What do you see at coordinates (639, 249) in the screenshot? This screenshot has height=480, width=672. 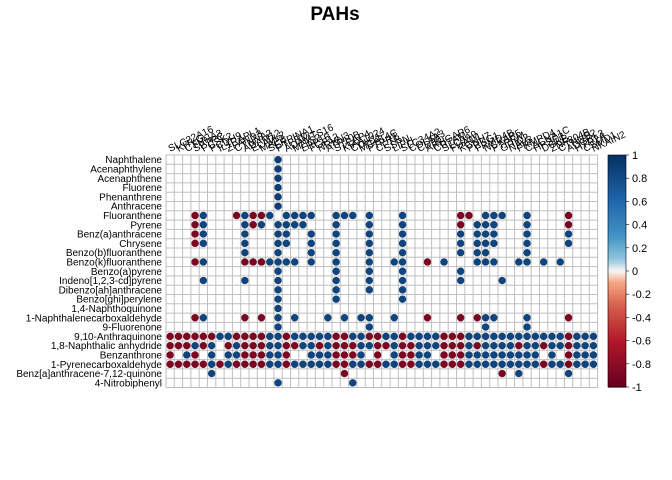 I see `colorbar-tick-label: 0.2` at bounding box center [639, 249].